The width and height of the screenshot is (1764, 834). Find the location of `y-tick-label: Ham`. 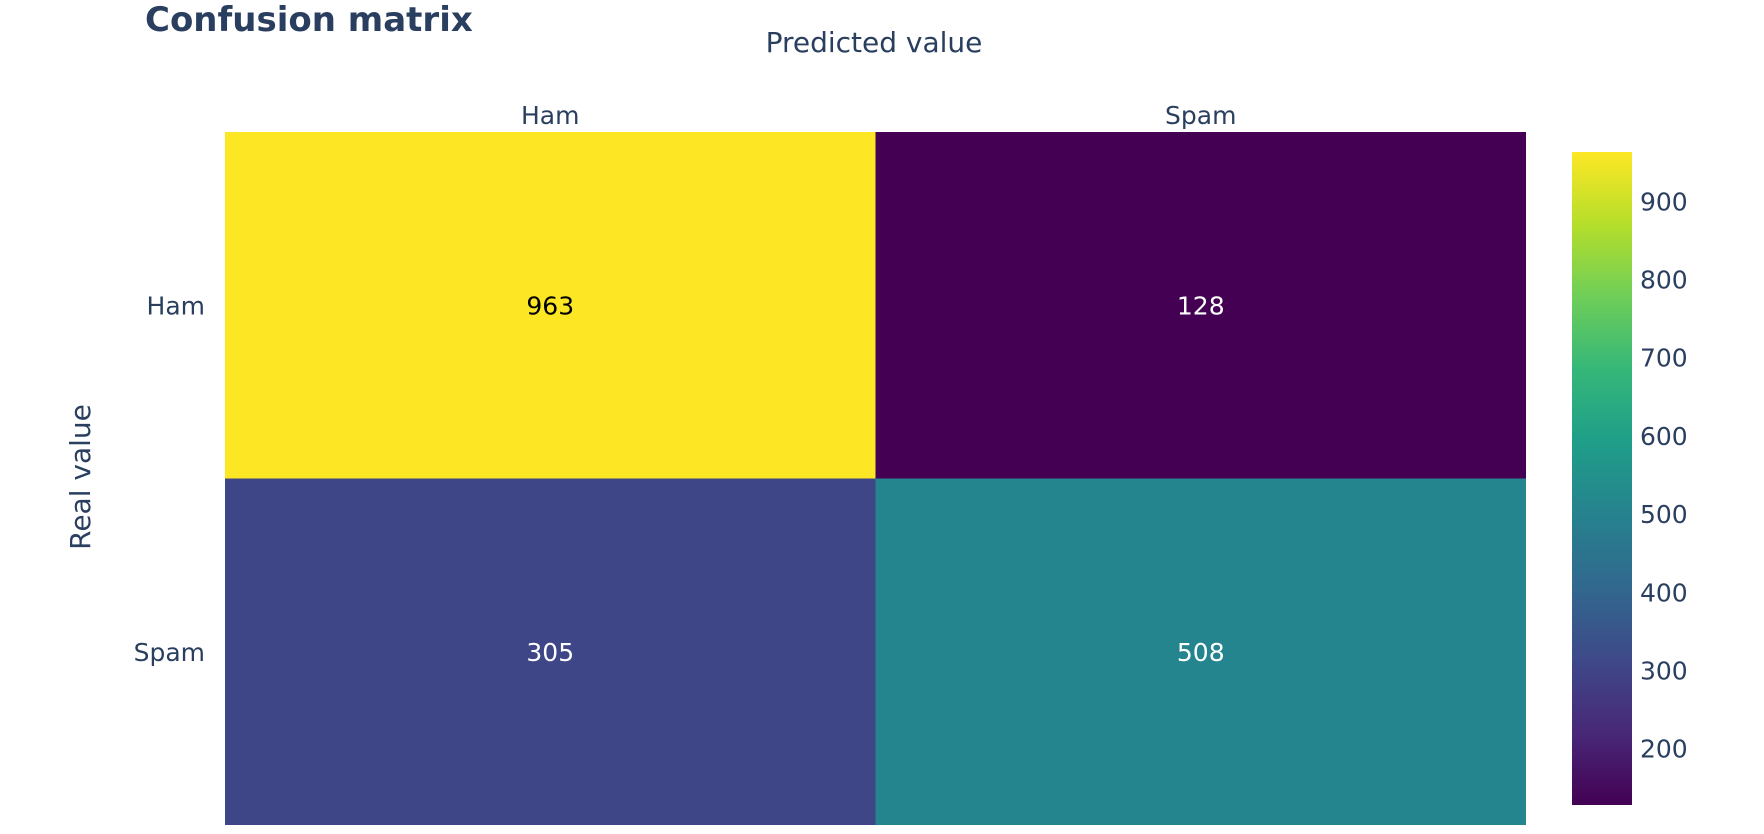

y-tick-label: Ham is located at coordinates (176, 305).